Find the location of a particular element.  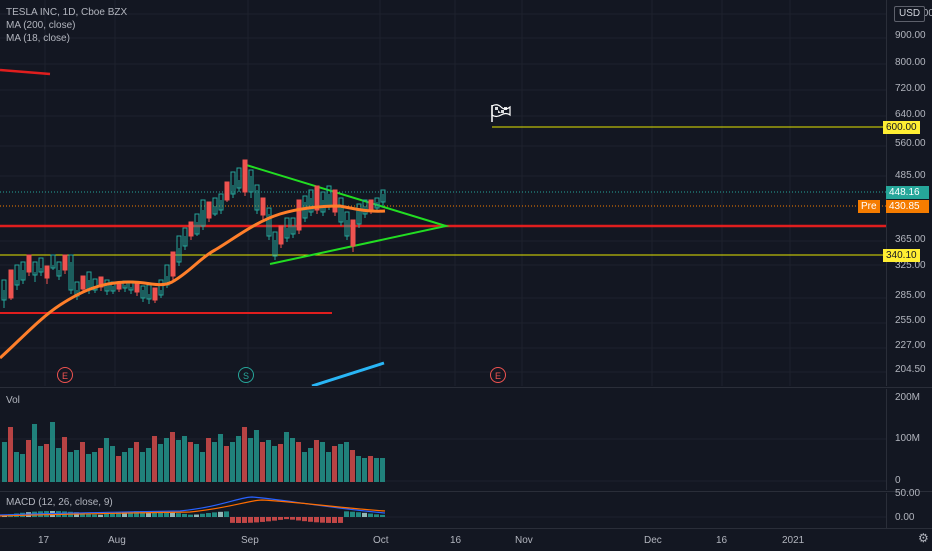

macd-label: MACD (12, 26, close, 9) is located at coordinates (59, 502).